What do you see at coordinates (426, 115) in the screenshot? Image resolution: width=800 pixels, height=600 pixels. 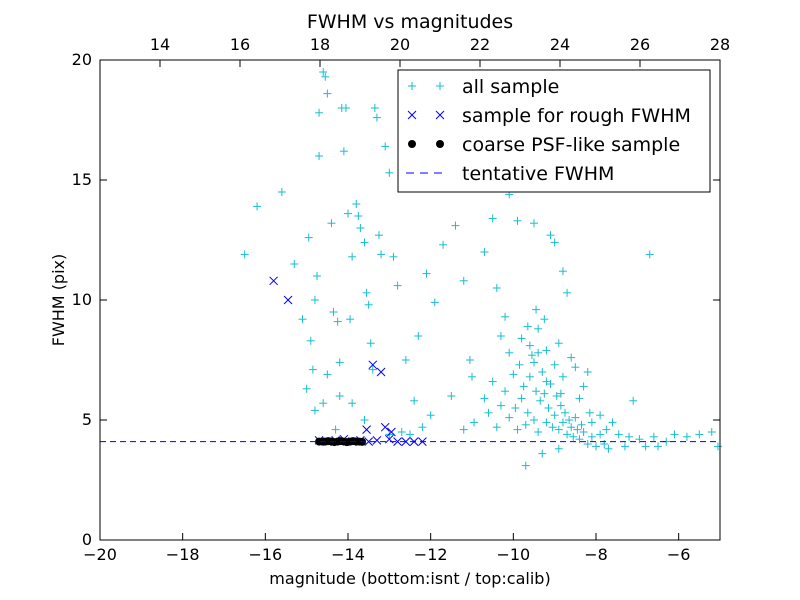 I see `legend-marker-rough-sample` at bounding box center [426, 115].